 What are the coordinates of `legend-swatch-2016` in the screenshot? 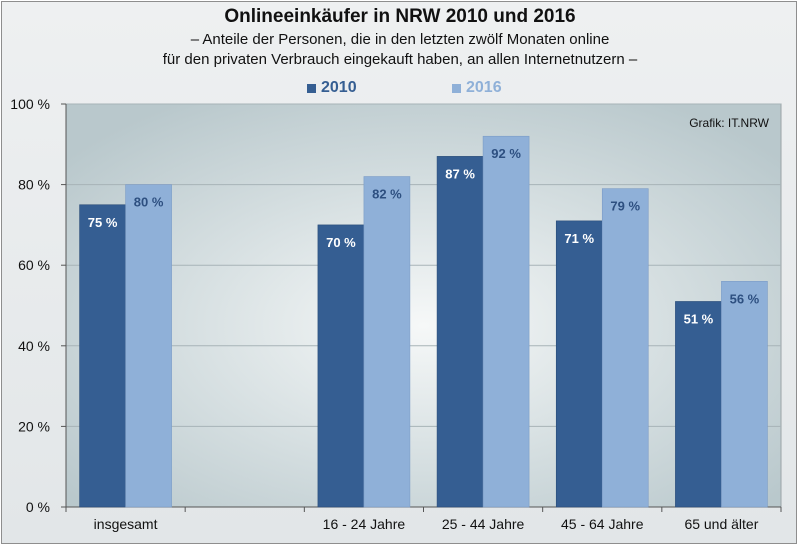 It's located at (456, 88).